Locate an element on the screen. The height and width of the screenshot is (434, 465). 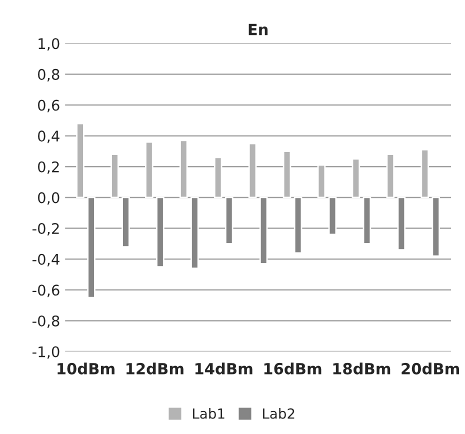
y-tick-label: 0,4 is located at coordinates (49, 137).